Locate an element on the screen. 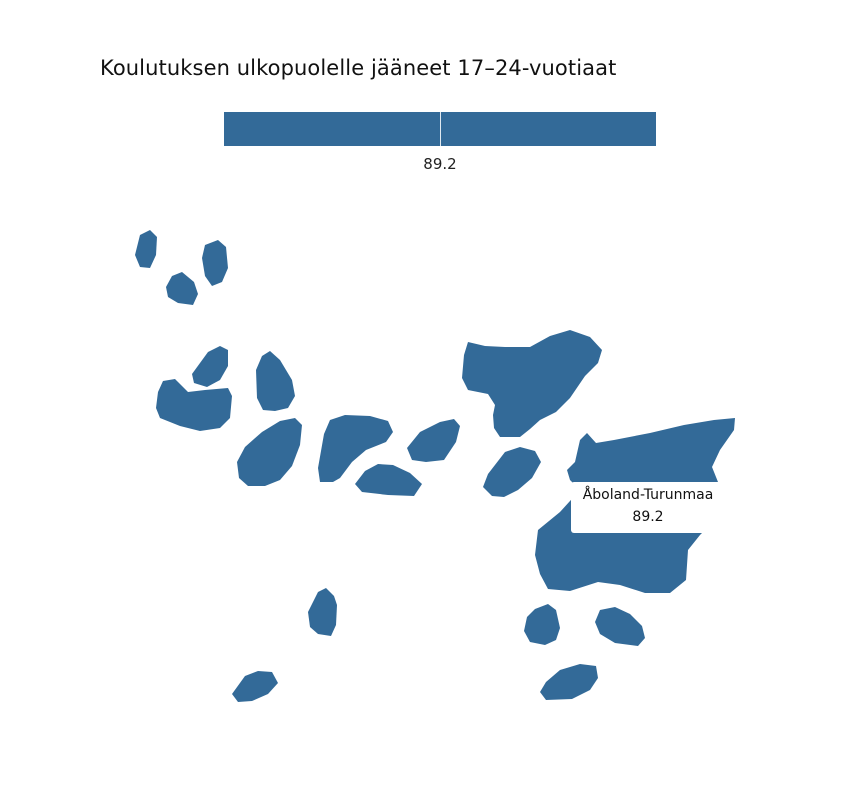 Image resolution: width=864 pixels, height=792 pixels. tooltip-region-name: Åboland-Turunmaa is located at coordinates (648, 495).